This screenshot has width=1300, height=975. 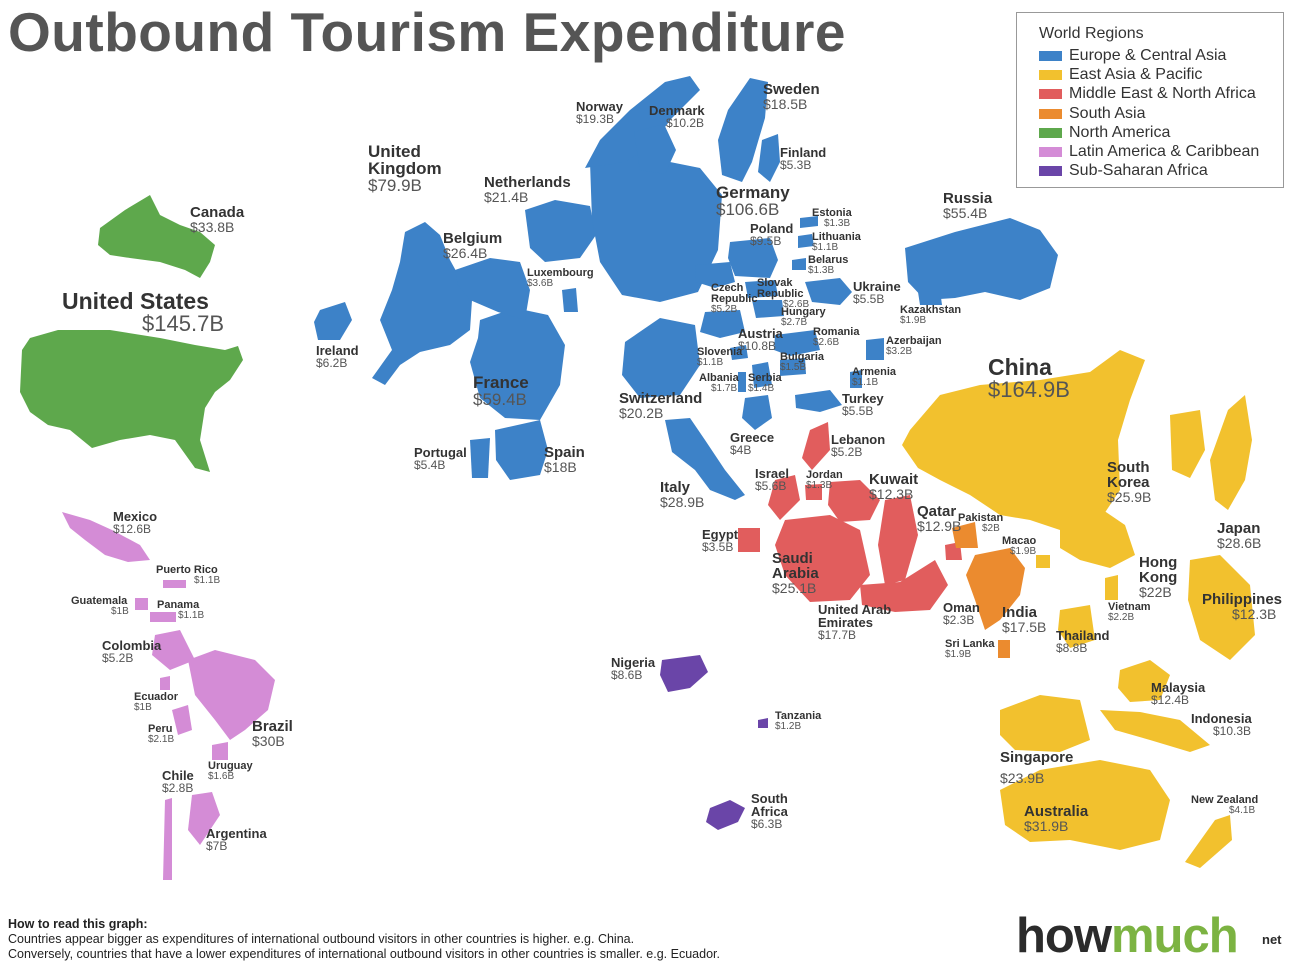 I want to click on shape-lithuania, so click(x=806, y=241).